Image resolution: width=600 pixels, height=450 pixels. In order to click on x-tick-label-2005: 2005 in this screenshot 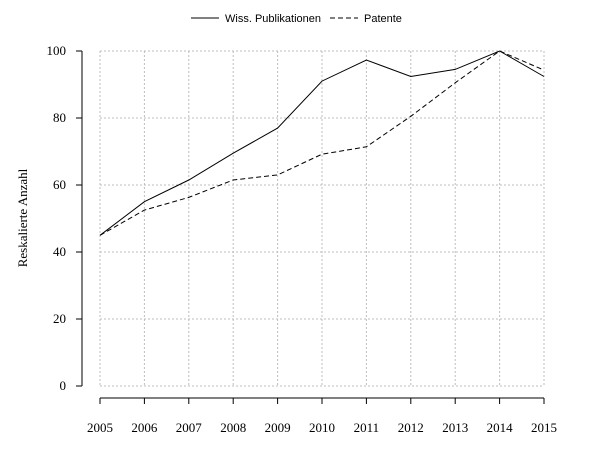, I will do `click(100, 427)`.